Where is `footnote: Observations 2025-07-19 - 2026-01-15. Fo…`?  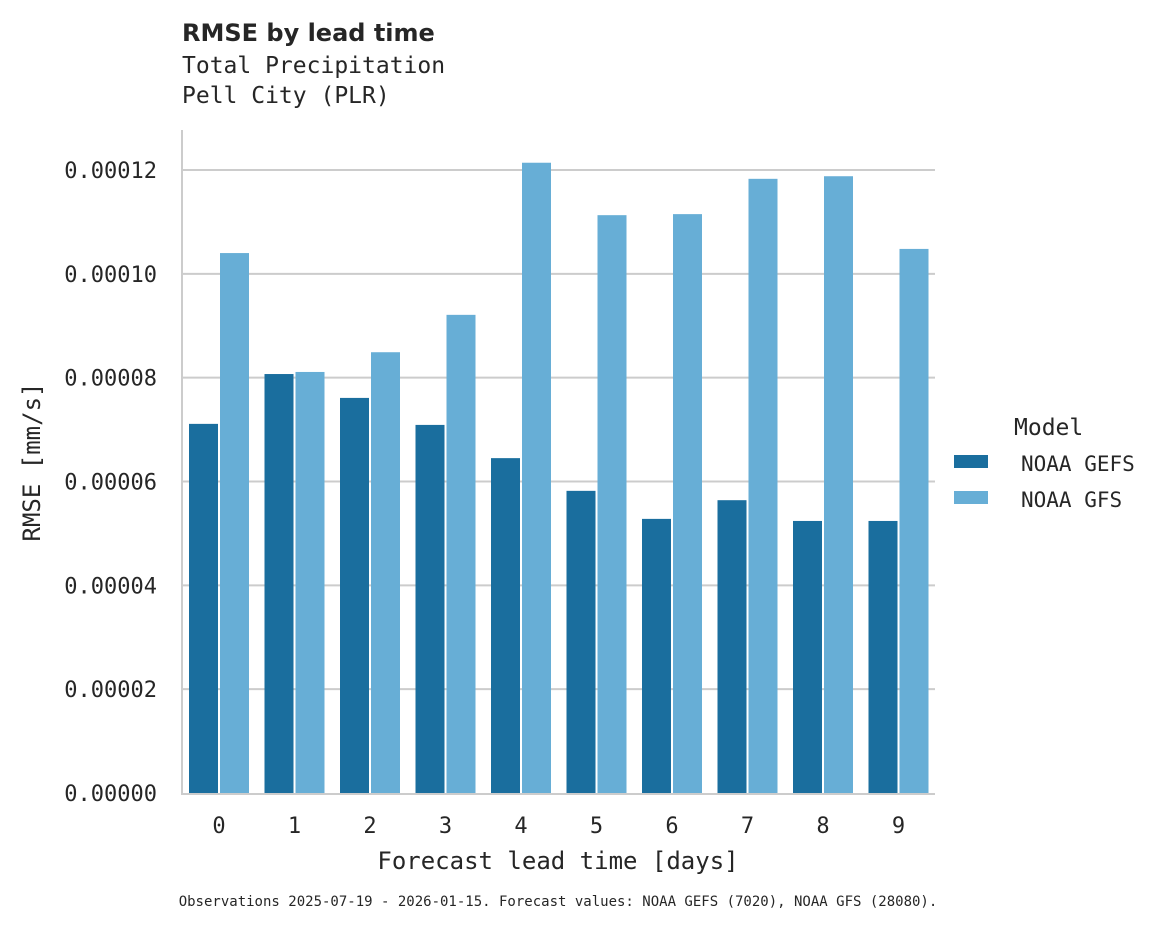 footnote: Observations 2025-07-19 - 2026-01-15. Fo… is located at coordinates (558, 902).